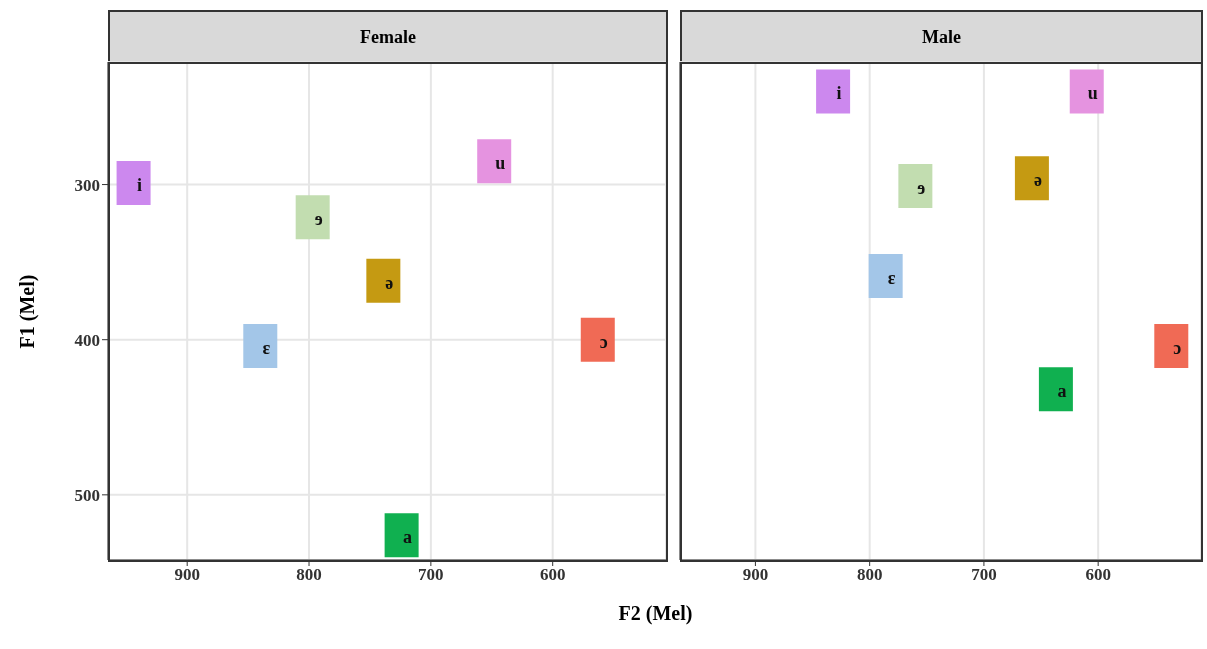  What do you see at coordinates (655, 613) in the screenshot?
I see `x-axis-title: F2 (Mel)` at bounding box center [655, 613].